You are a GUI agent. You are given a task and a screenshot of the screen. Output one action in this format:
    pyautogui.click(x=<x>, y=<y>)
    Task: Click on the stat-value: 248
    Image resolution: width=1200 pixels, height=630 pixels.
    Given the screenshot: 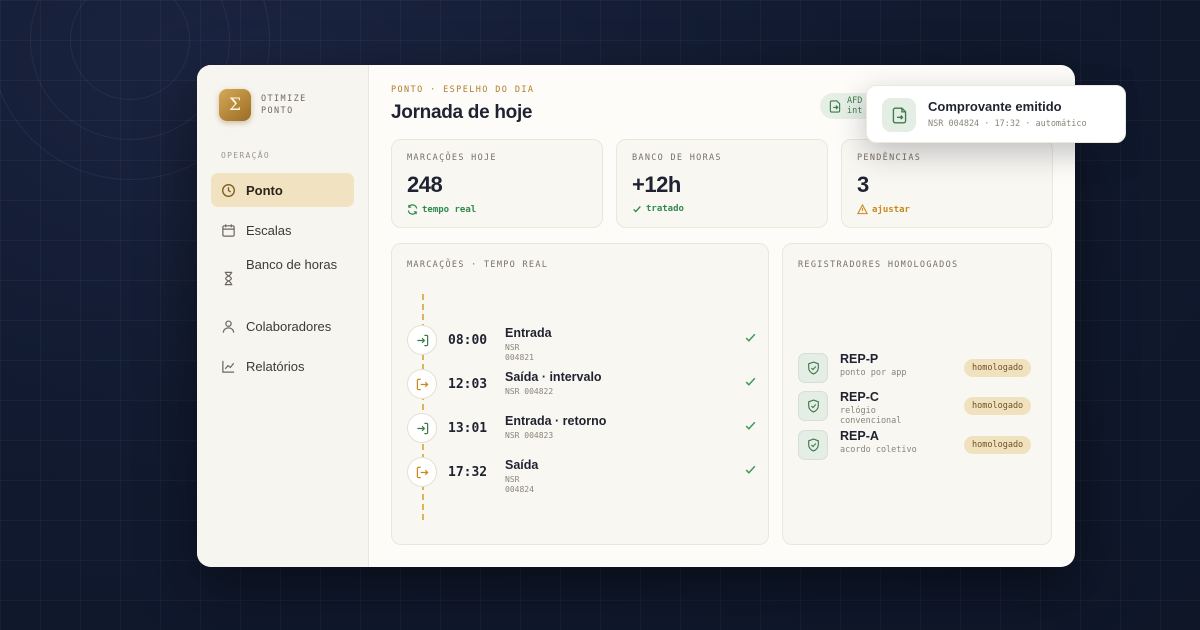 What is the action you would take?
    pyautogui.click(x=425, y=184)
    